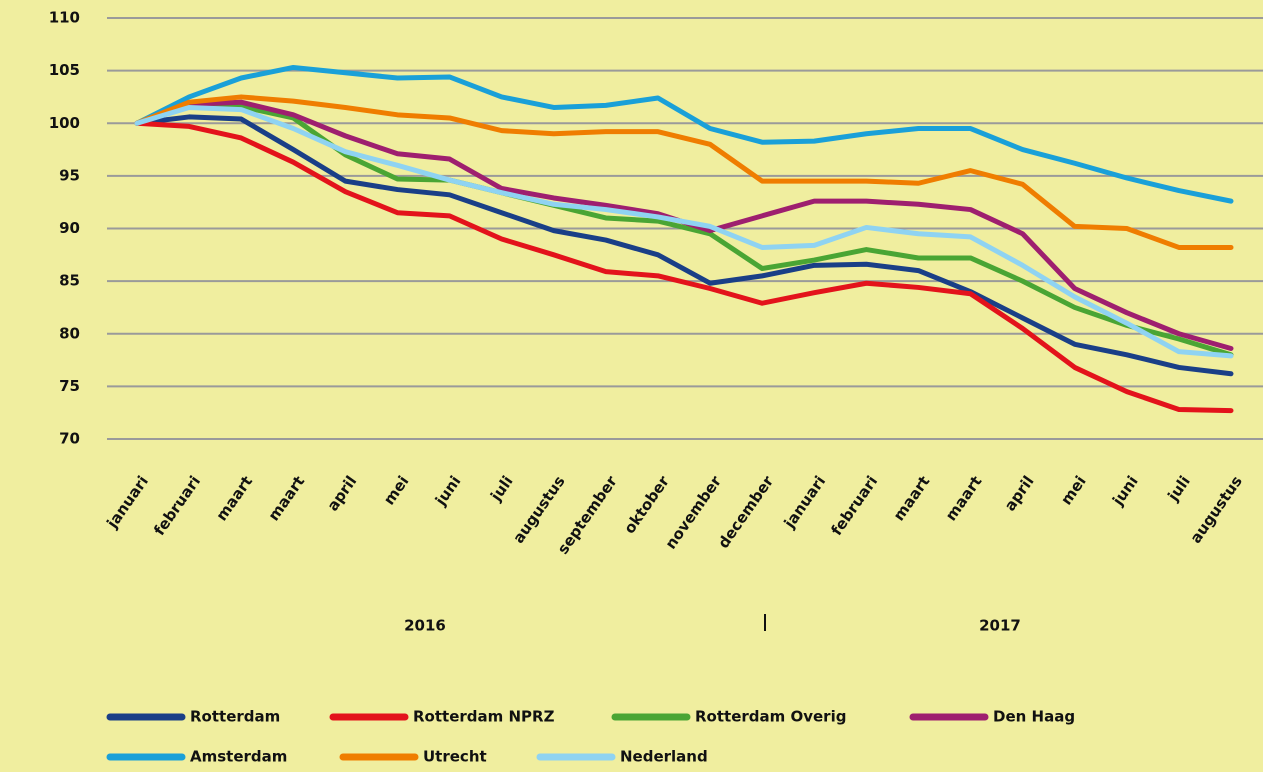  I want to click on y-tick-label: 70, so click(69, 439).